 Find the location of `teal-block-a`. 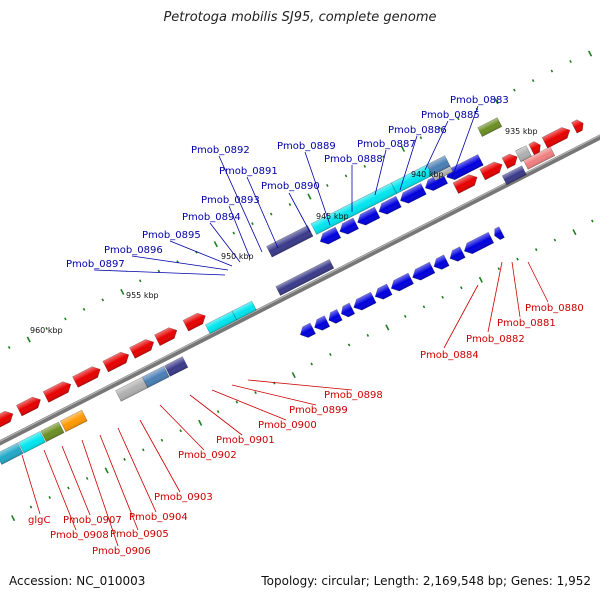

teal-block-a is located at coordinates (12, 453).